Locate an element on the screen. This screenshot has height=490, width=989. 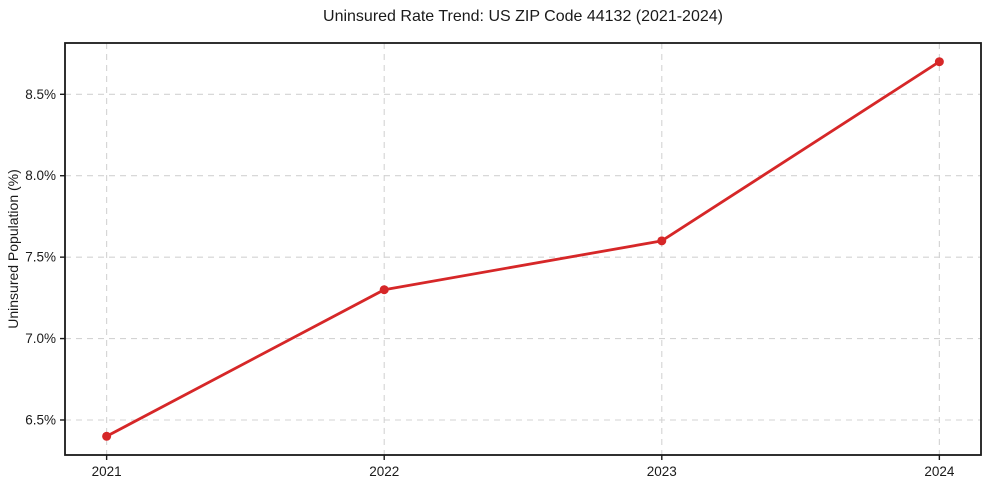
x-tick-label: 2021 is located at coordinates (107, 471).